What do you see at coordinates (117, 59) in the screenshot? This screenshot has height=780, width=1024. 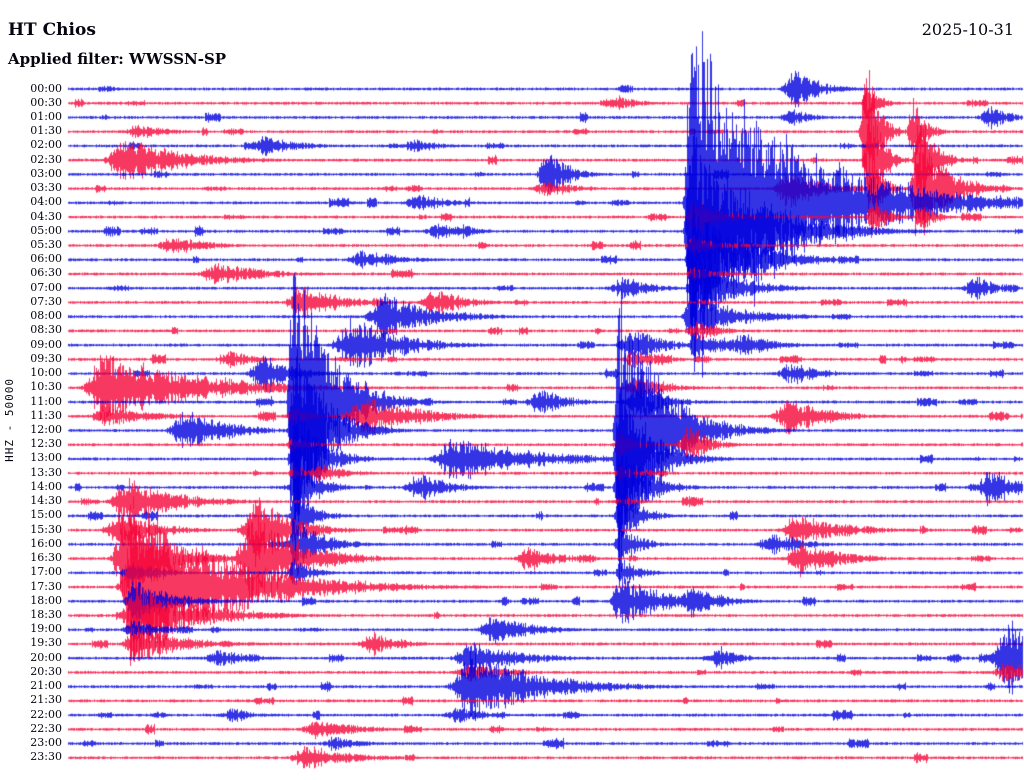 I see `filter-label: Applied filter: WWSSN-SP` at bounding box center [117, 59].